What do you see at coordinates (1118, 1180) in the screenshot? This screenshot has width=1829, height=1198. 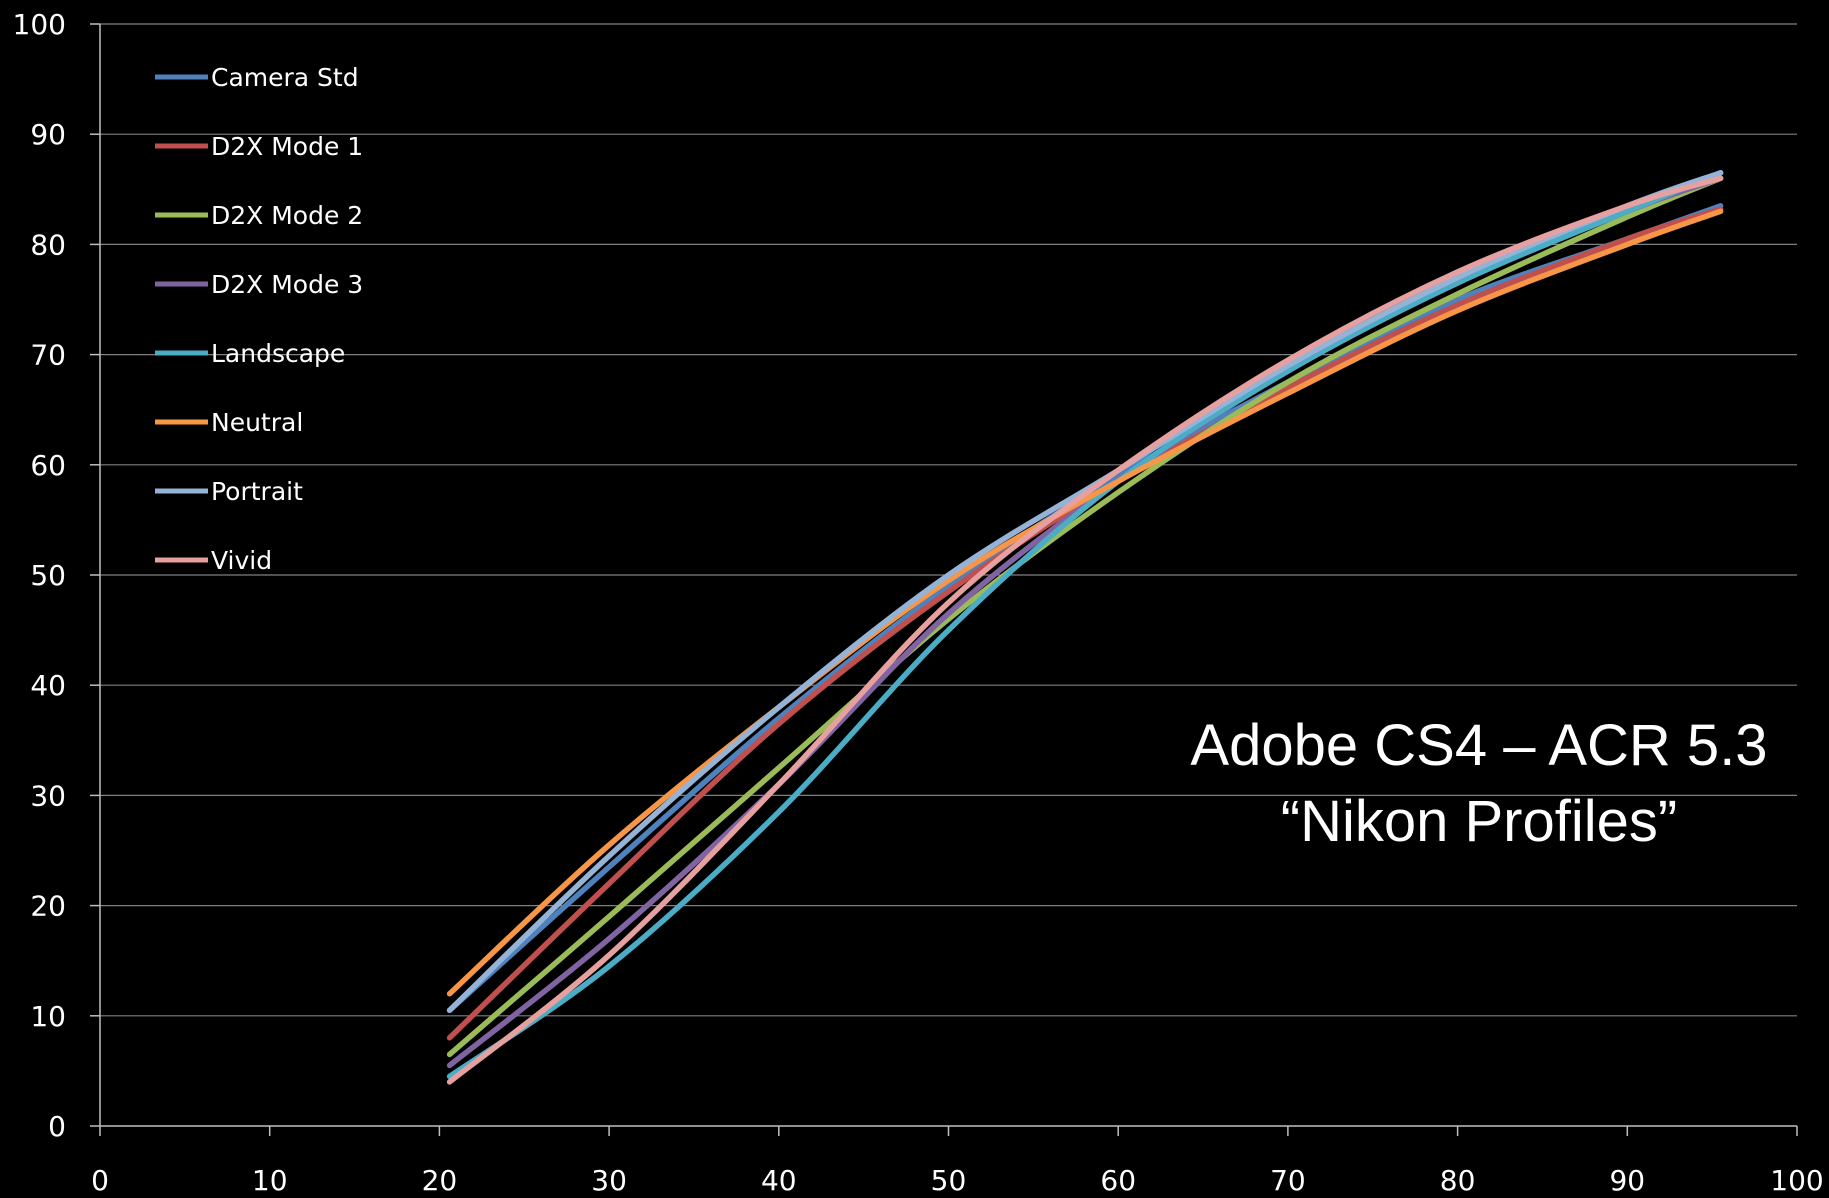 I see `x-tick-label: 60` at bounding box center [1118, 1180].